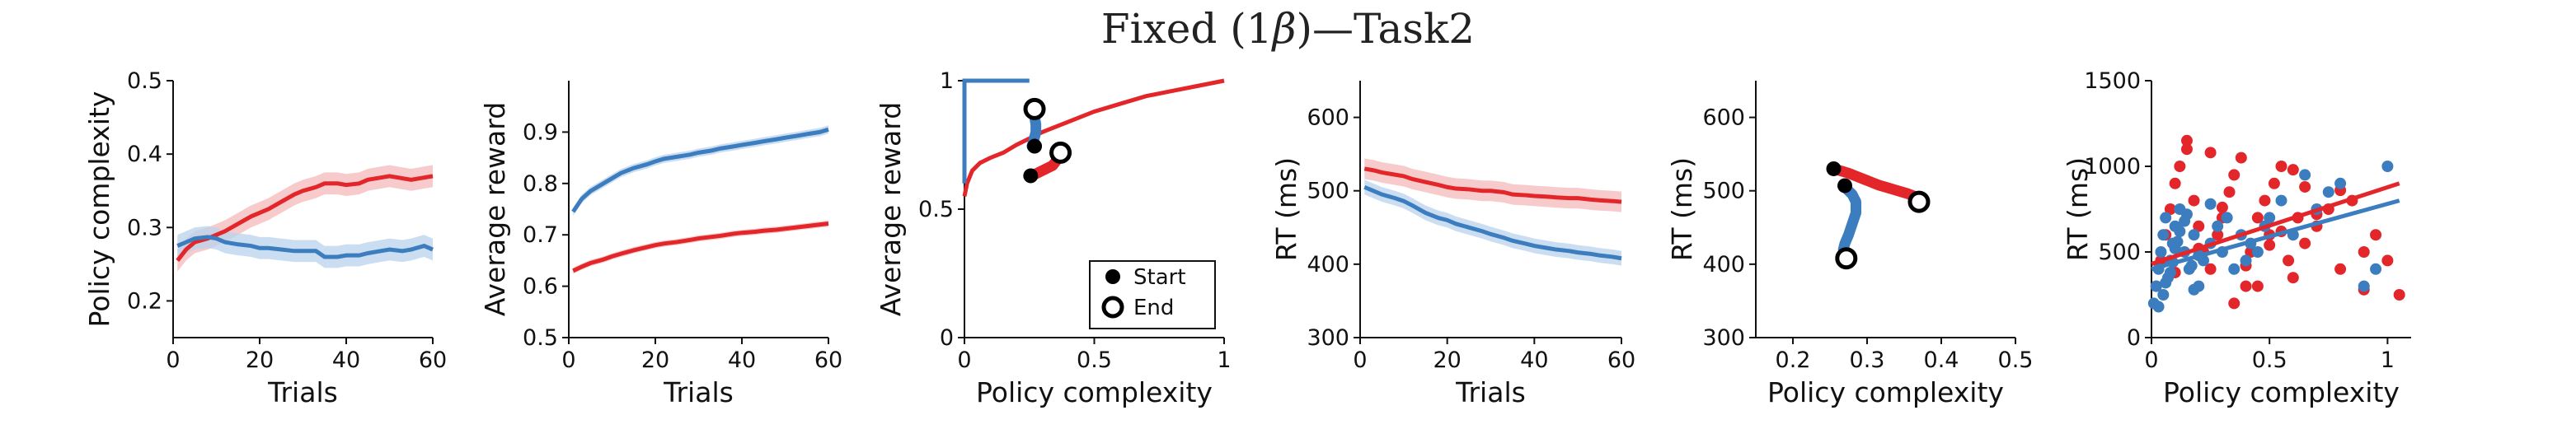 Image resolution: width=2576 pixels, height=429 pixels. Describe the element at coordinates (655, 360) in the screenshot. I see `x-tick-label: 20` at that location.